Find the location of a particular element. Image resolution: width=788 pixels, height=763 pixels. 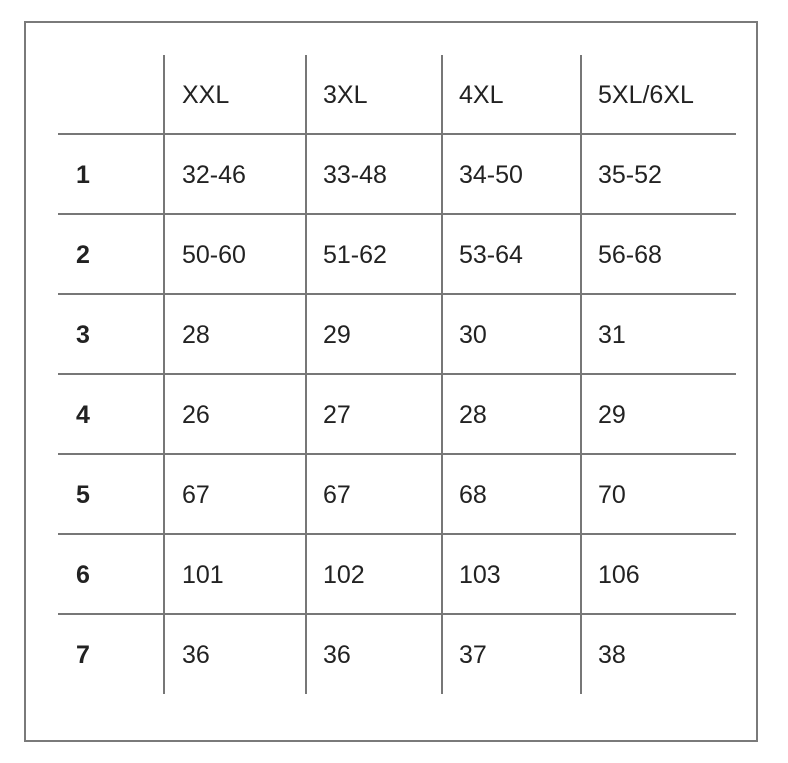

table-cell: 37 is located at coordinates (473, 655).